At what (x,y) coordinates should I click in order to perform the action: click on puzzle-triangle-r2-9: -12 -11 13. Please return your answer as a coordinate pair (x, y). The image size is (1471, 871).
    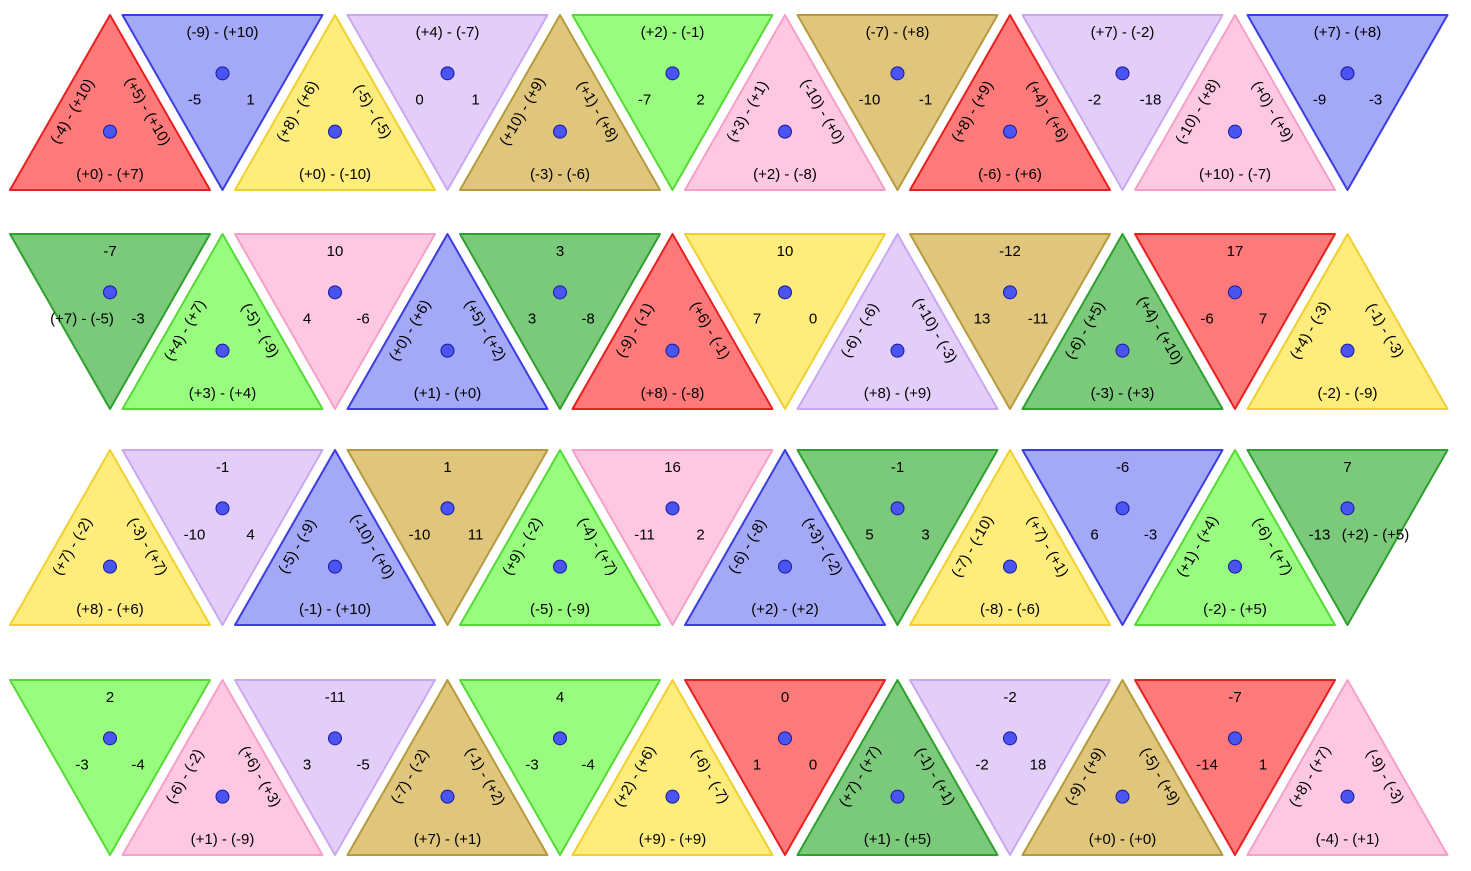
    Looking at the image, I should click on (1010, 321).